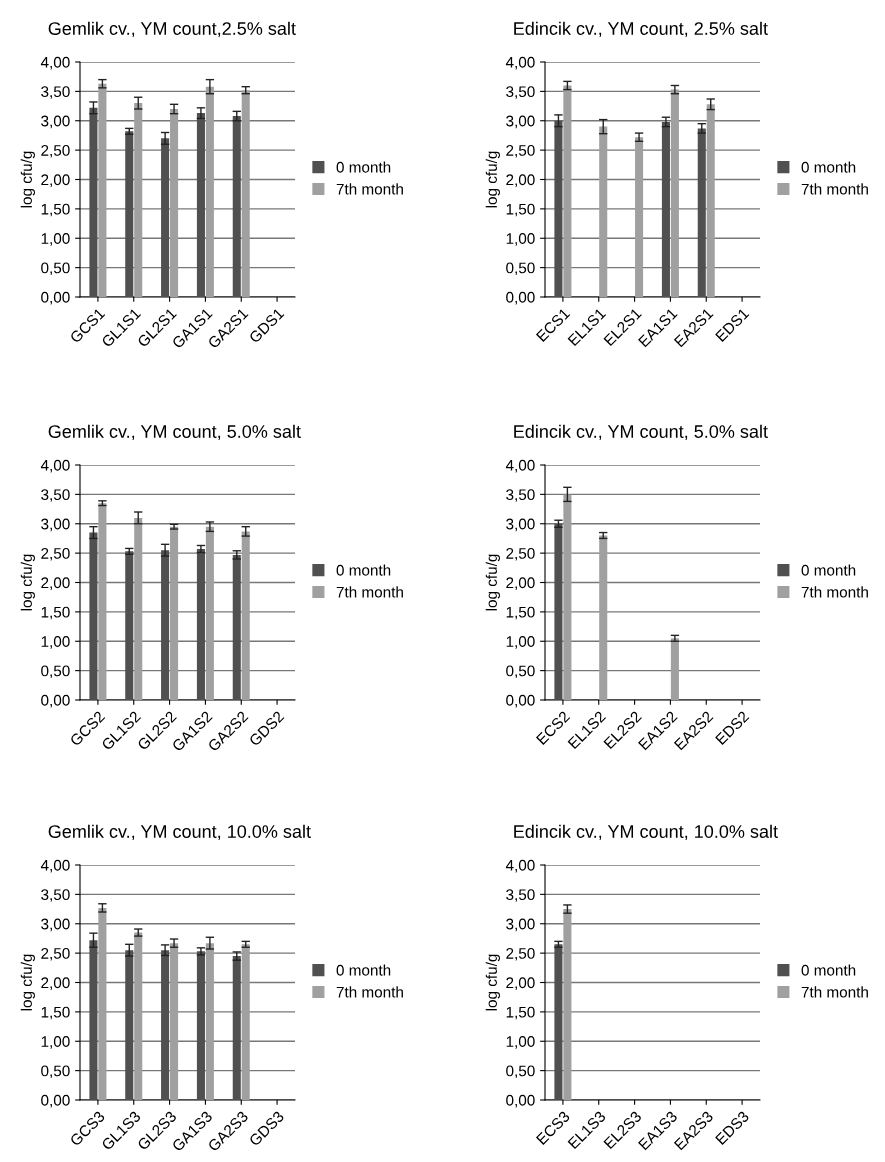 The width and height of the screenshot is (885, 1162). Describe the element at coordinates (179, 832) in the screenshot. I see `chart-title: Gemlik cv., YM count, 10.0% salt` at that location.